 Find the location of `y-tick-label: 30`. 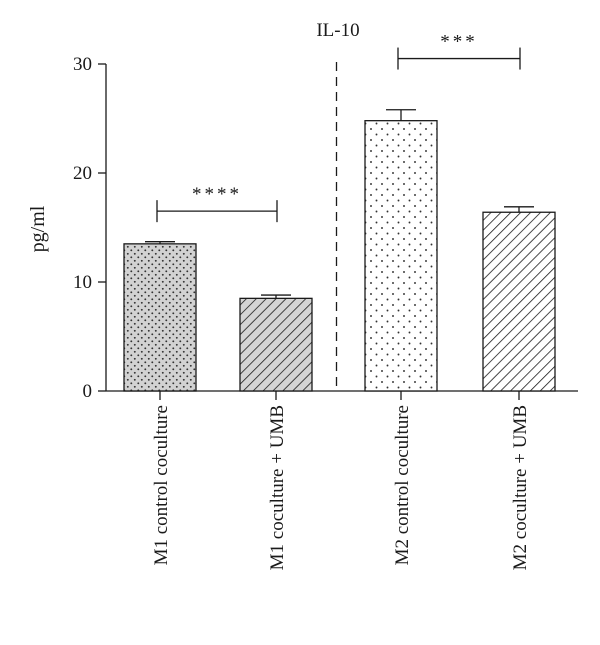

y-tick-label: 30 is located at coordinates (82, 64).